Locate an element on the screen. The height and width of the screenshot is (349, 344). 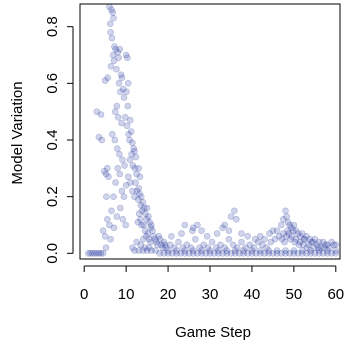
x-axis-title: Game Step is located at coordinates (213, 332).